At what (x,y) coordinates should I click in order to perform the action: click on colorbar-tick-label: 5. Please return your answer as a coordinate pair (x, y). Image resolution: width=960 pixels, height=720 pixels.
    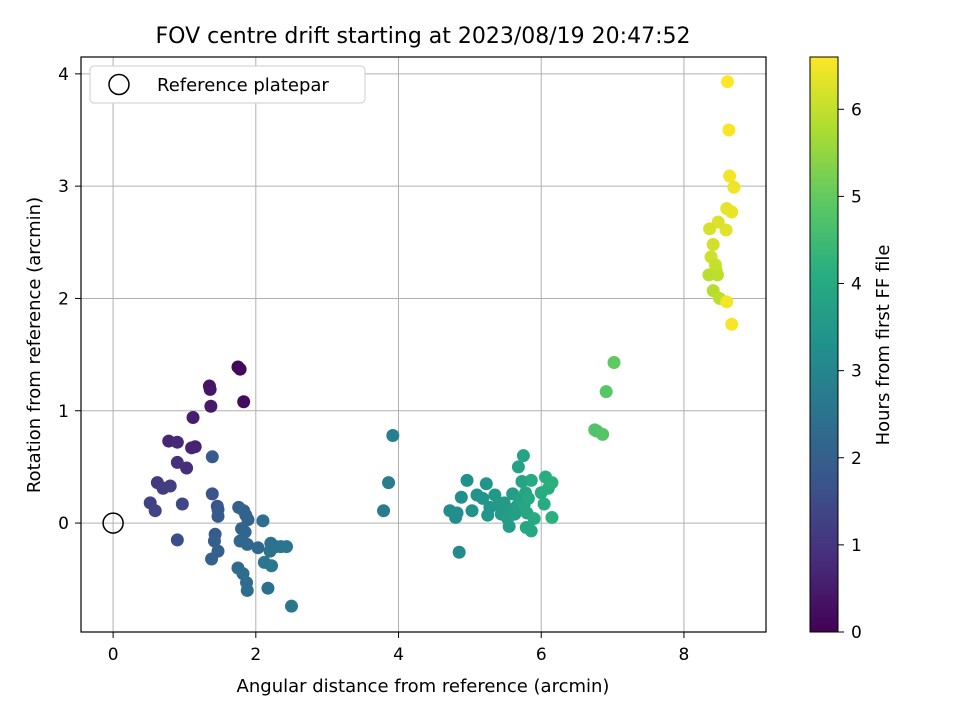
    Looking at the image, I should click on (856, 197).